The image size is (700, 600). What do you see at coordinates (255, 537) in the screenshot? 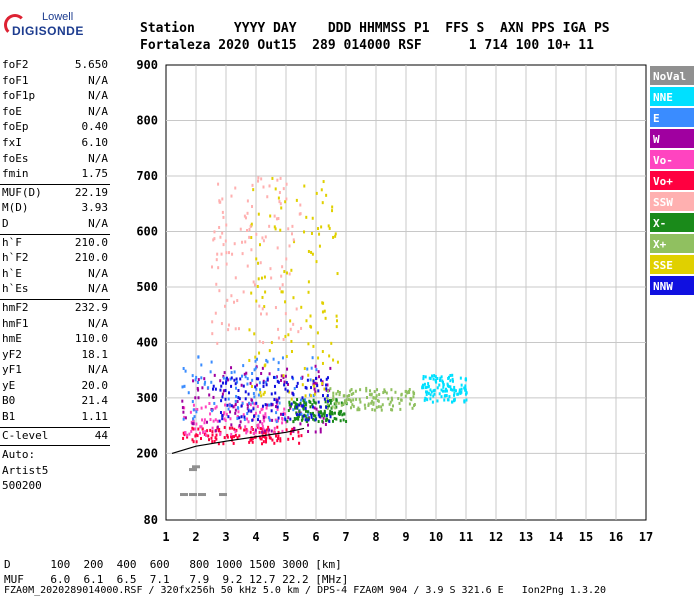
I see `x-tick-label: 4` at bounding box center [255, 537].